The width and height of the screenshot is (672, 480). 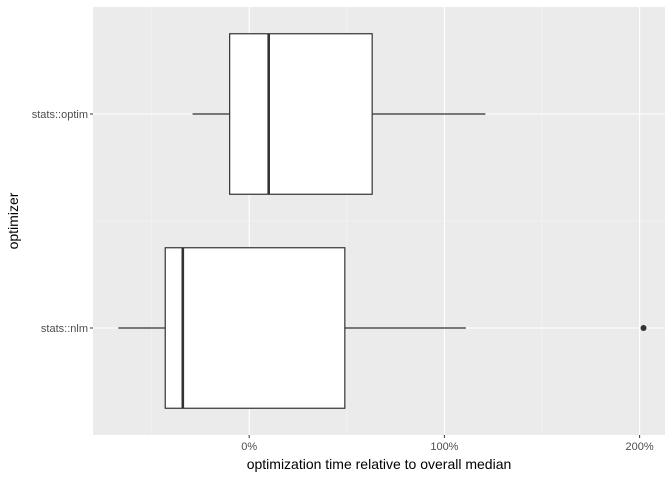 I want to click on y-tick-label-0: stats::optim, so click(x=60, y=115).